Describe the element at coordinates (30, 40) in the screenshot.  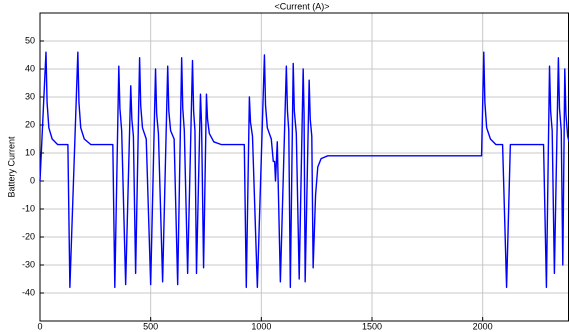
I see `y-tick-label: 50` at that location.